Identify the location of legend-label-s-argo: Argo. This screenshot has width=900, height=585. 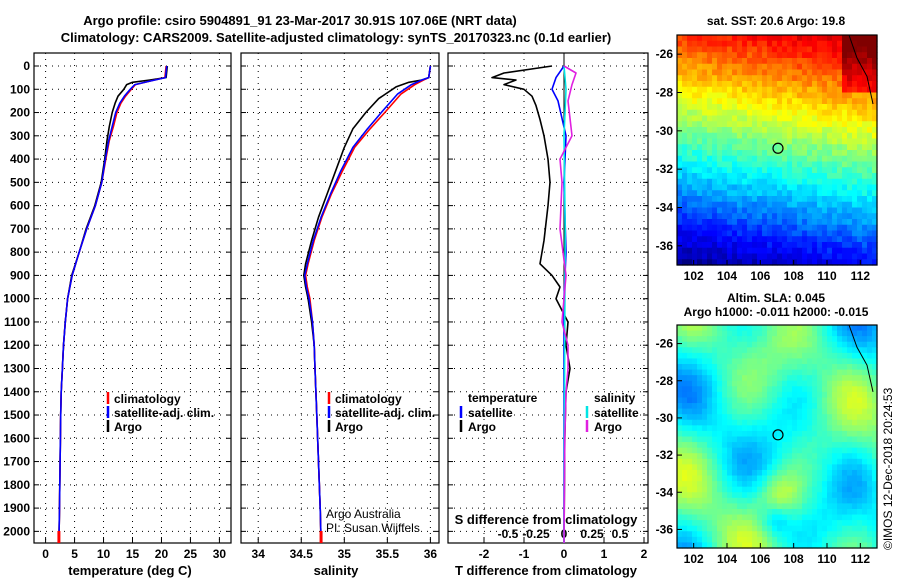
(608, 427).